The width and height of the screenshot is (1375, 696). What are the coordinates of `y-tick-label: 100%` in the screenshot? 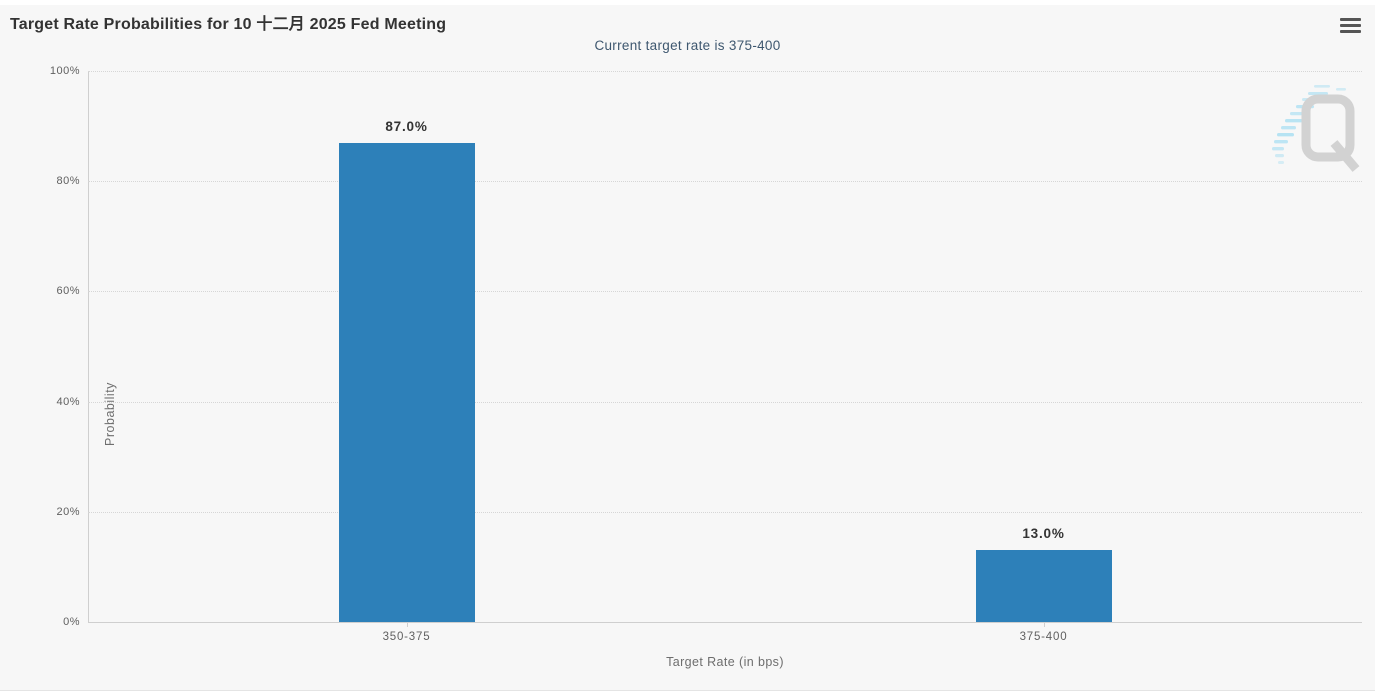 It's located at (64, 71).